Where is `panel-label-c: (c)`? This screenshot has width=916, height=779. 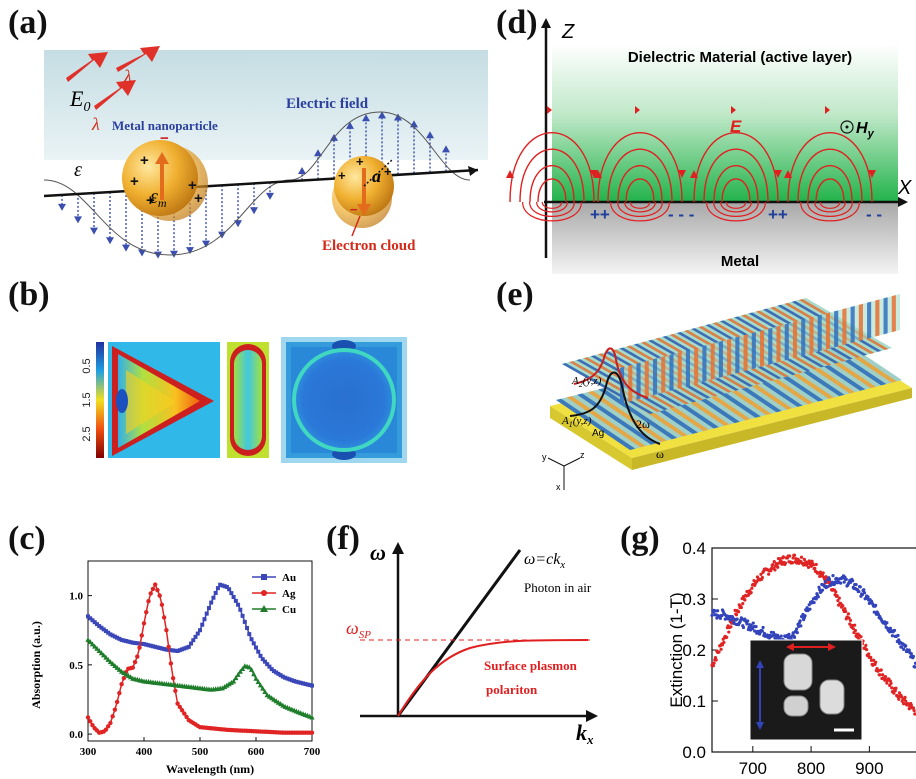 panel-label-c: (c) is located at coordinates (27, 538).